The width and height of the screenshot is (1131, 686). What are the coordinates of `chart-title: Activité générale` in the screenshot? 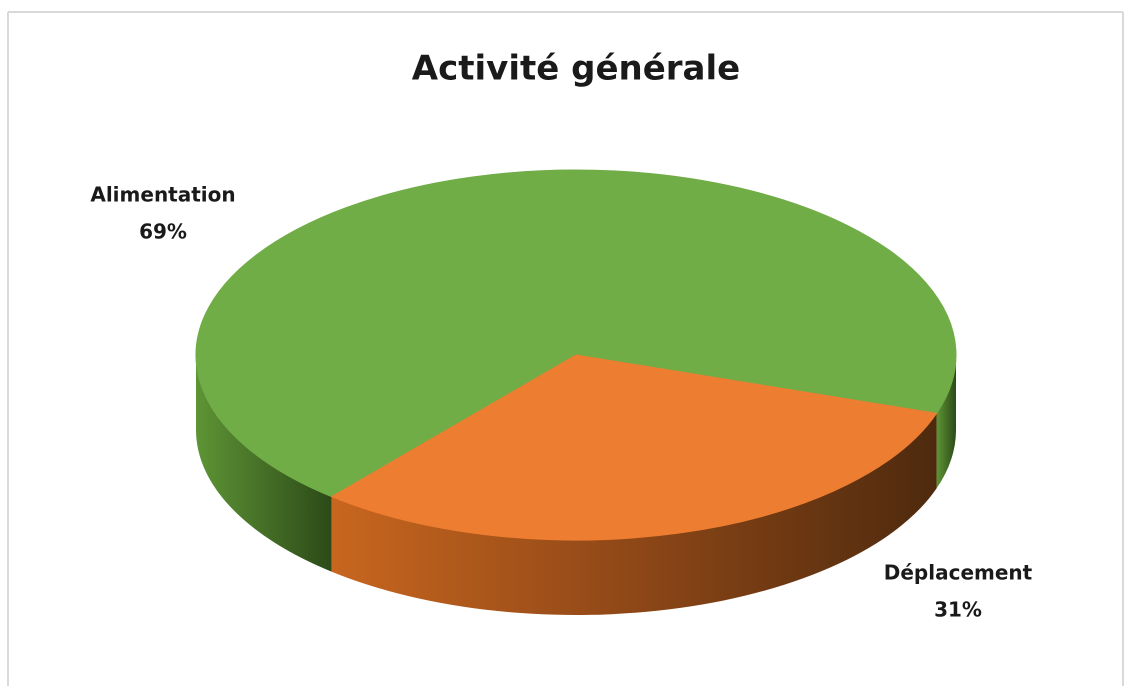 It's located at (576, 69).